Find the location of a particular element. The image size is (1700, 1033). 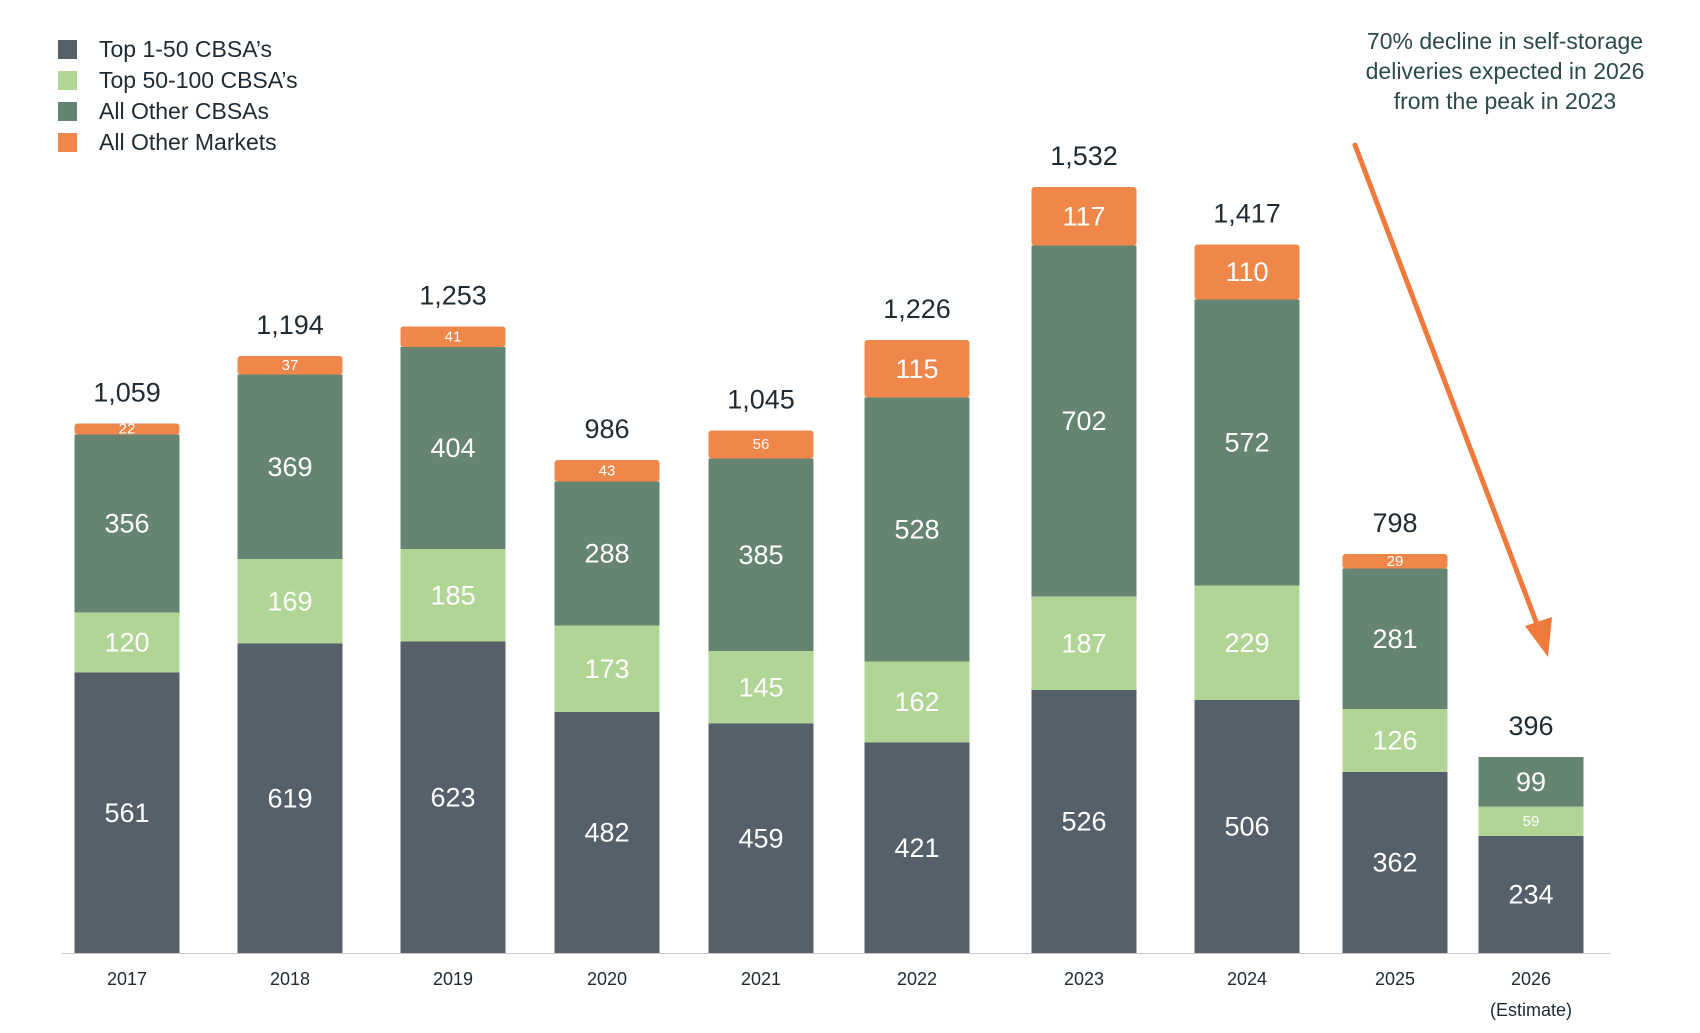

x-tick-label: 2019 is located at coordinates (453, 979).